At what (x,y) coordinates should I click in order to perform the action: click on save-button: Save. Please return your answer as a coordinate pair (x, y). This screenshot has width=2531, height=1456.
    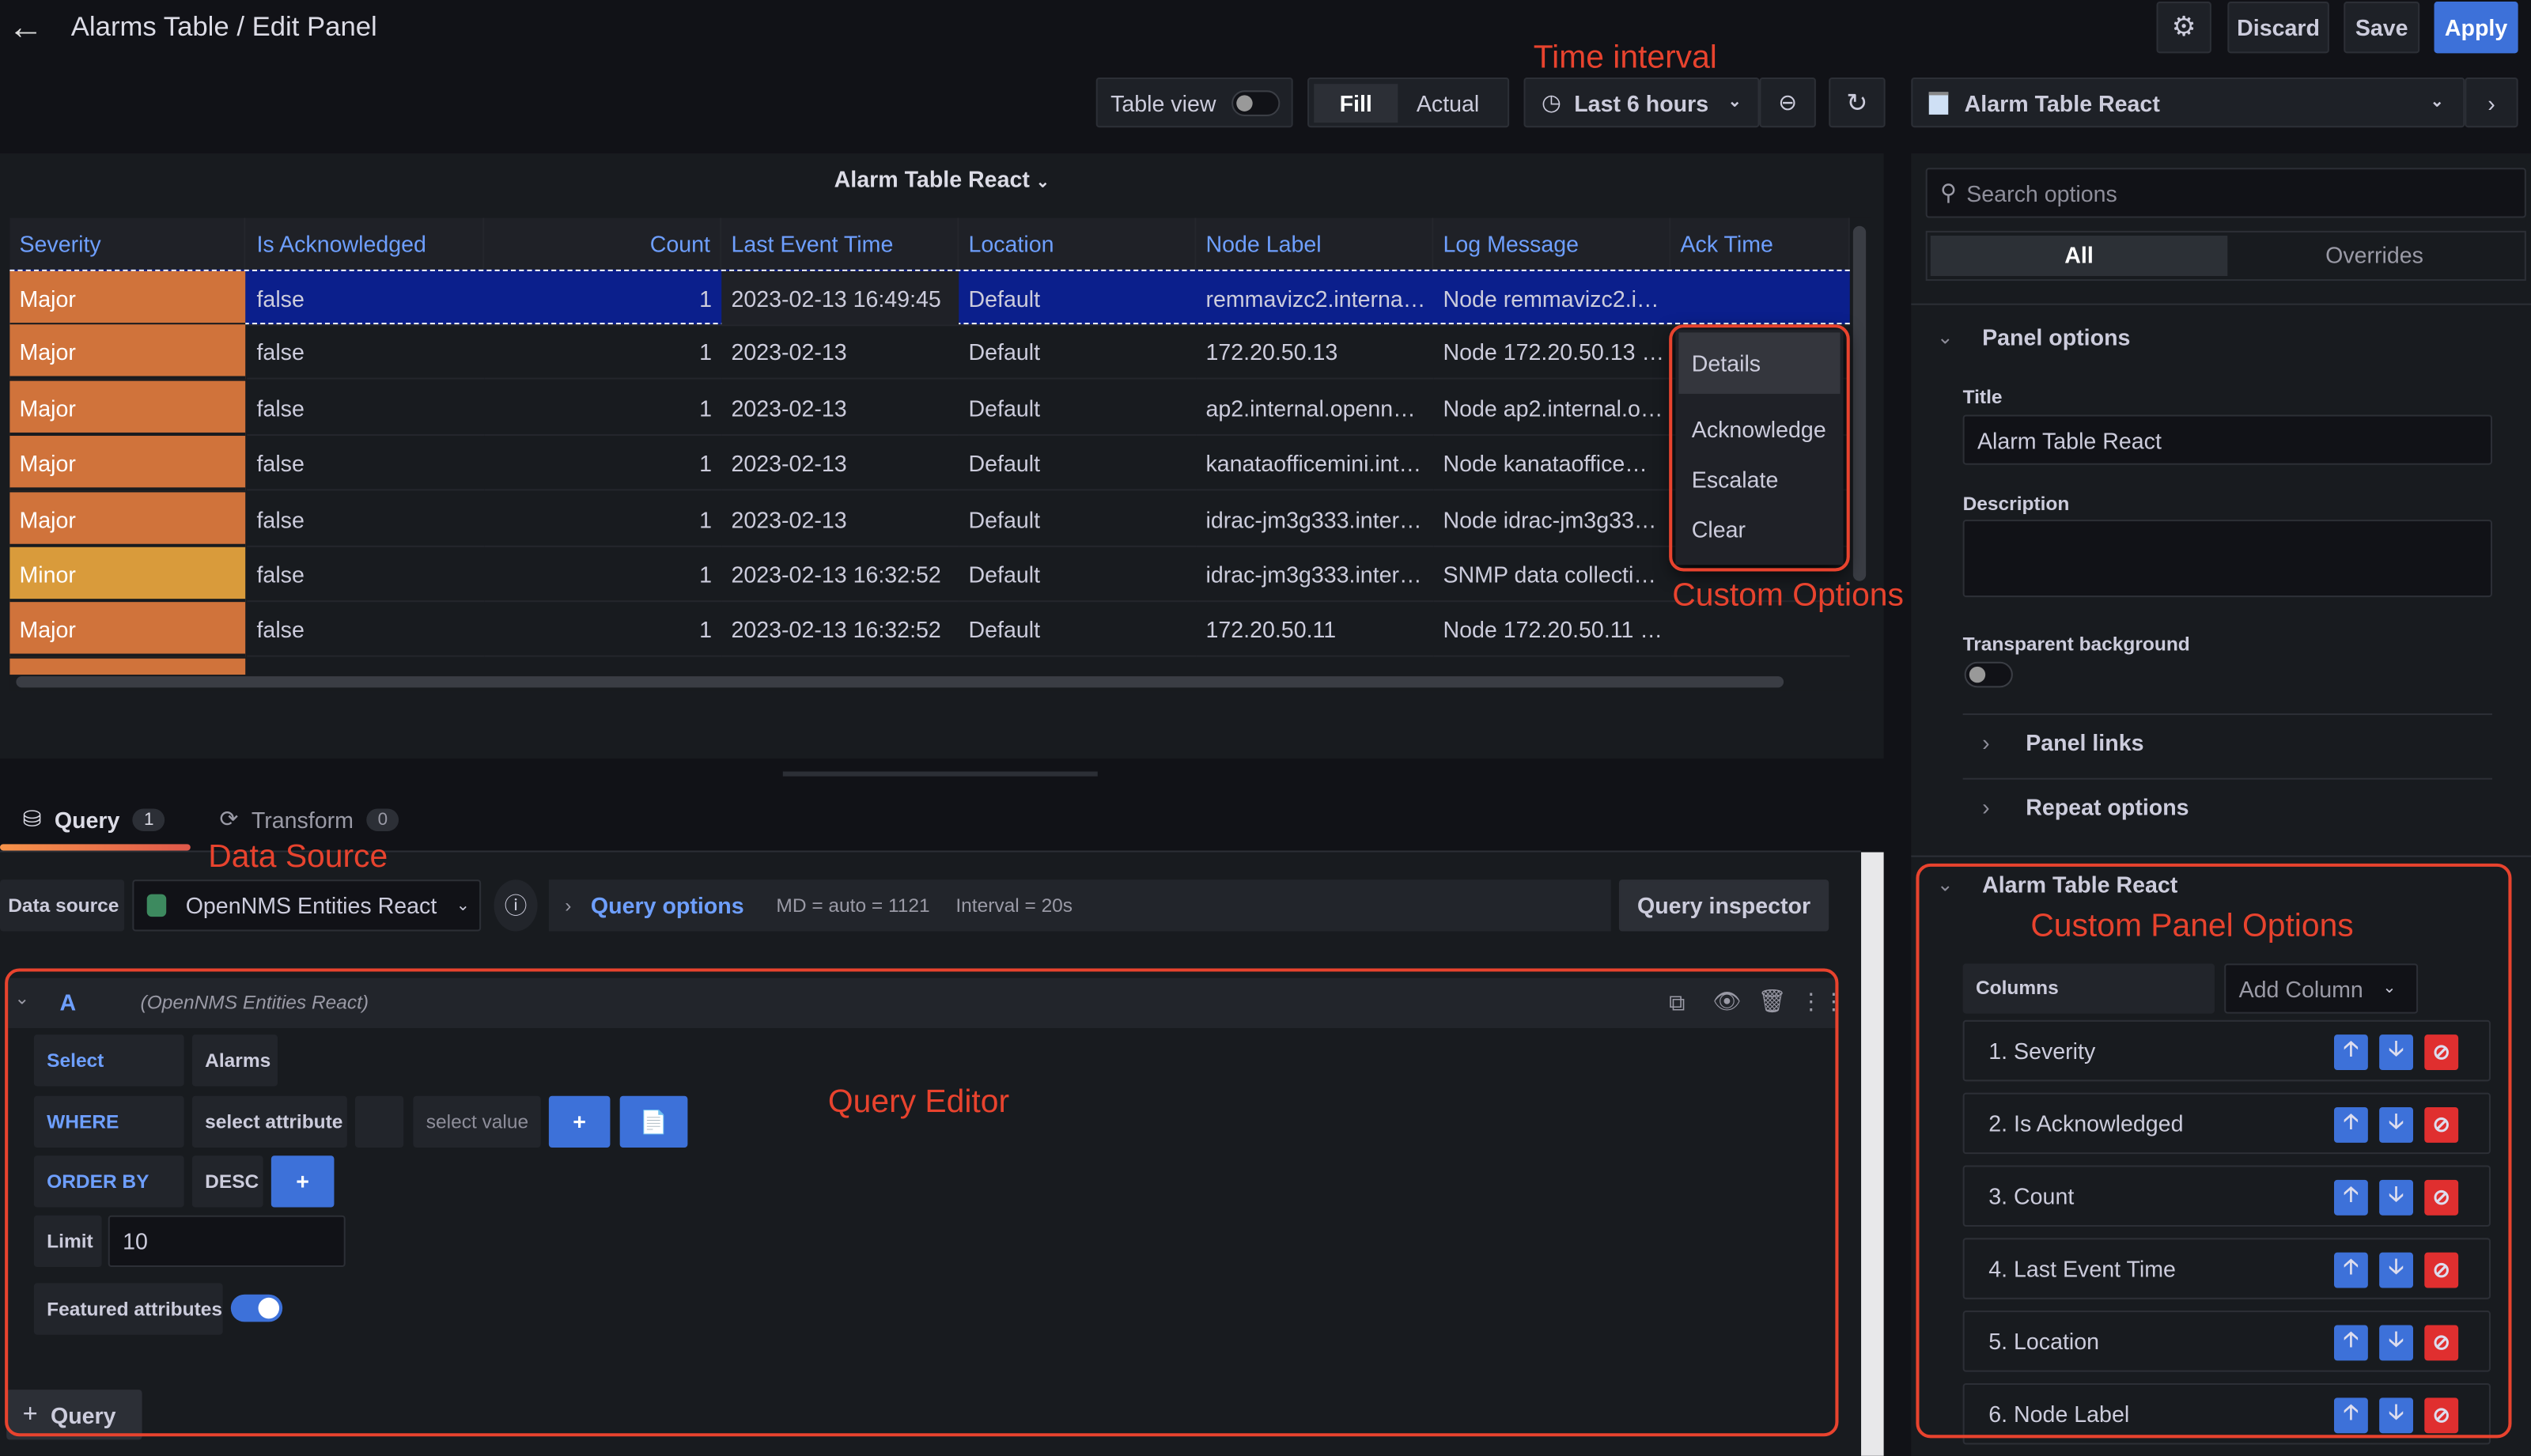
    Looking at the image, I should click on (2382, 28).